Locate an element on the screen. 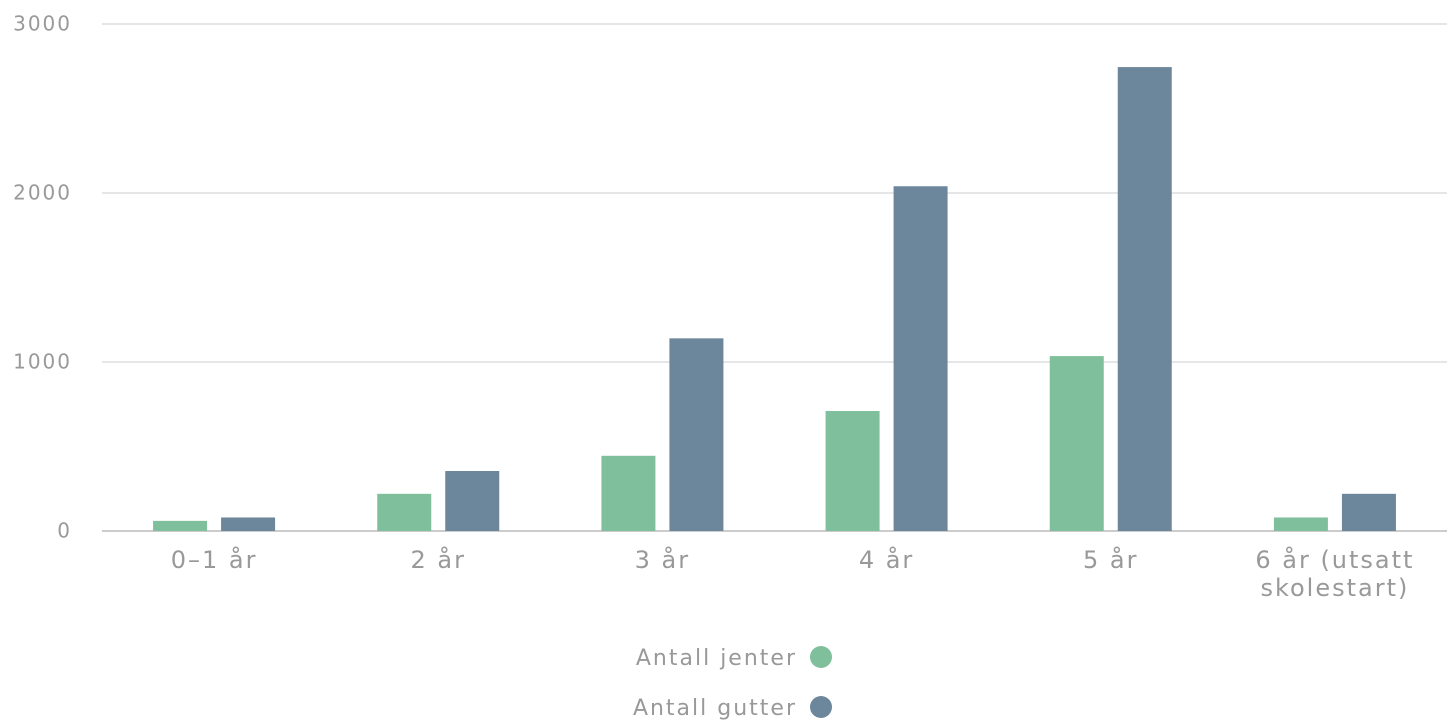 This screenshot has height=722, width=1447. legend-label: Antall jenter is located at coordinates (716, 658).